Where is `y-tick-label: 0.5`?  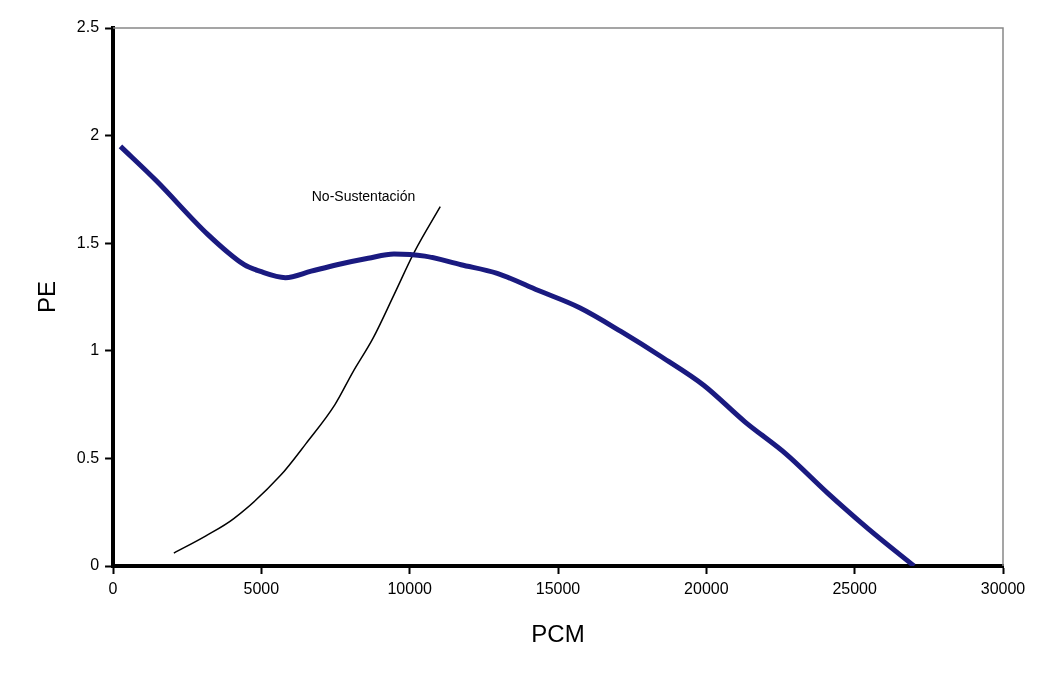
y-tick-label: 0.5 is located at coordinates (88, 457).